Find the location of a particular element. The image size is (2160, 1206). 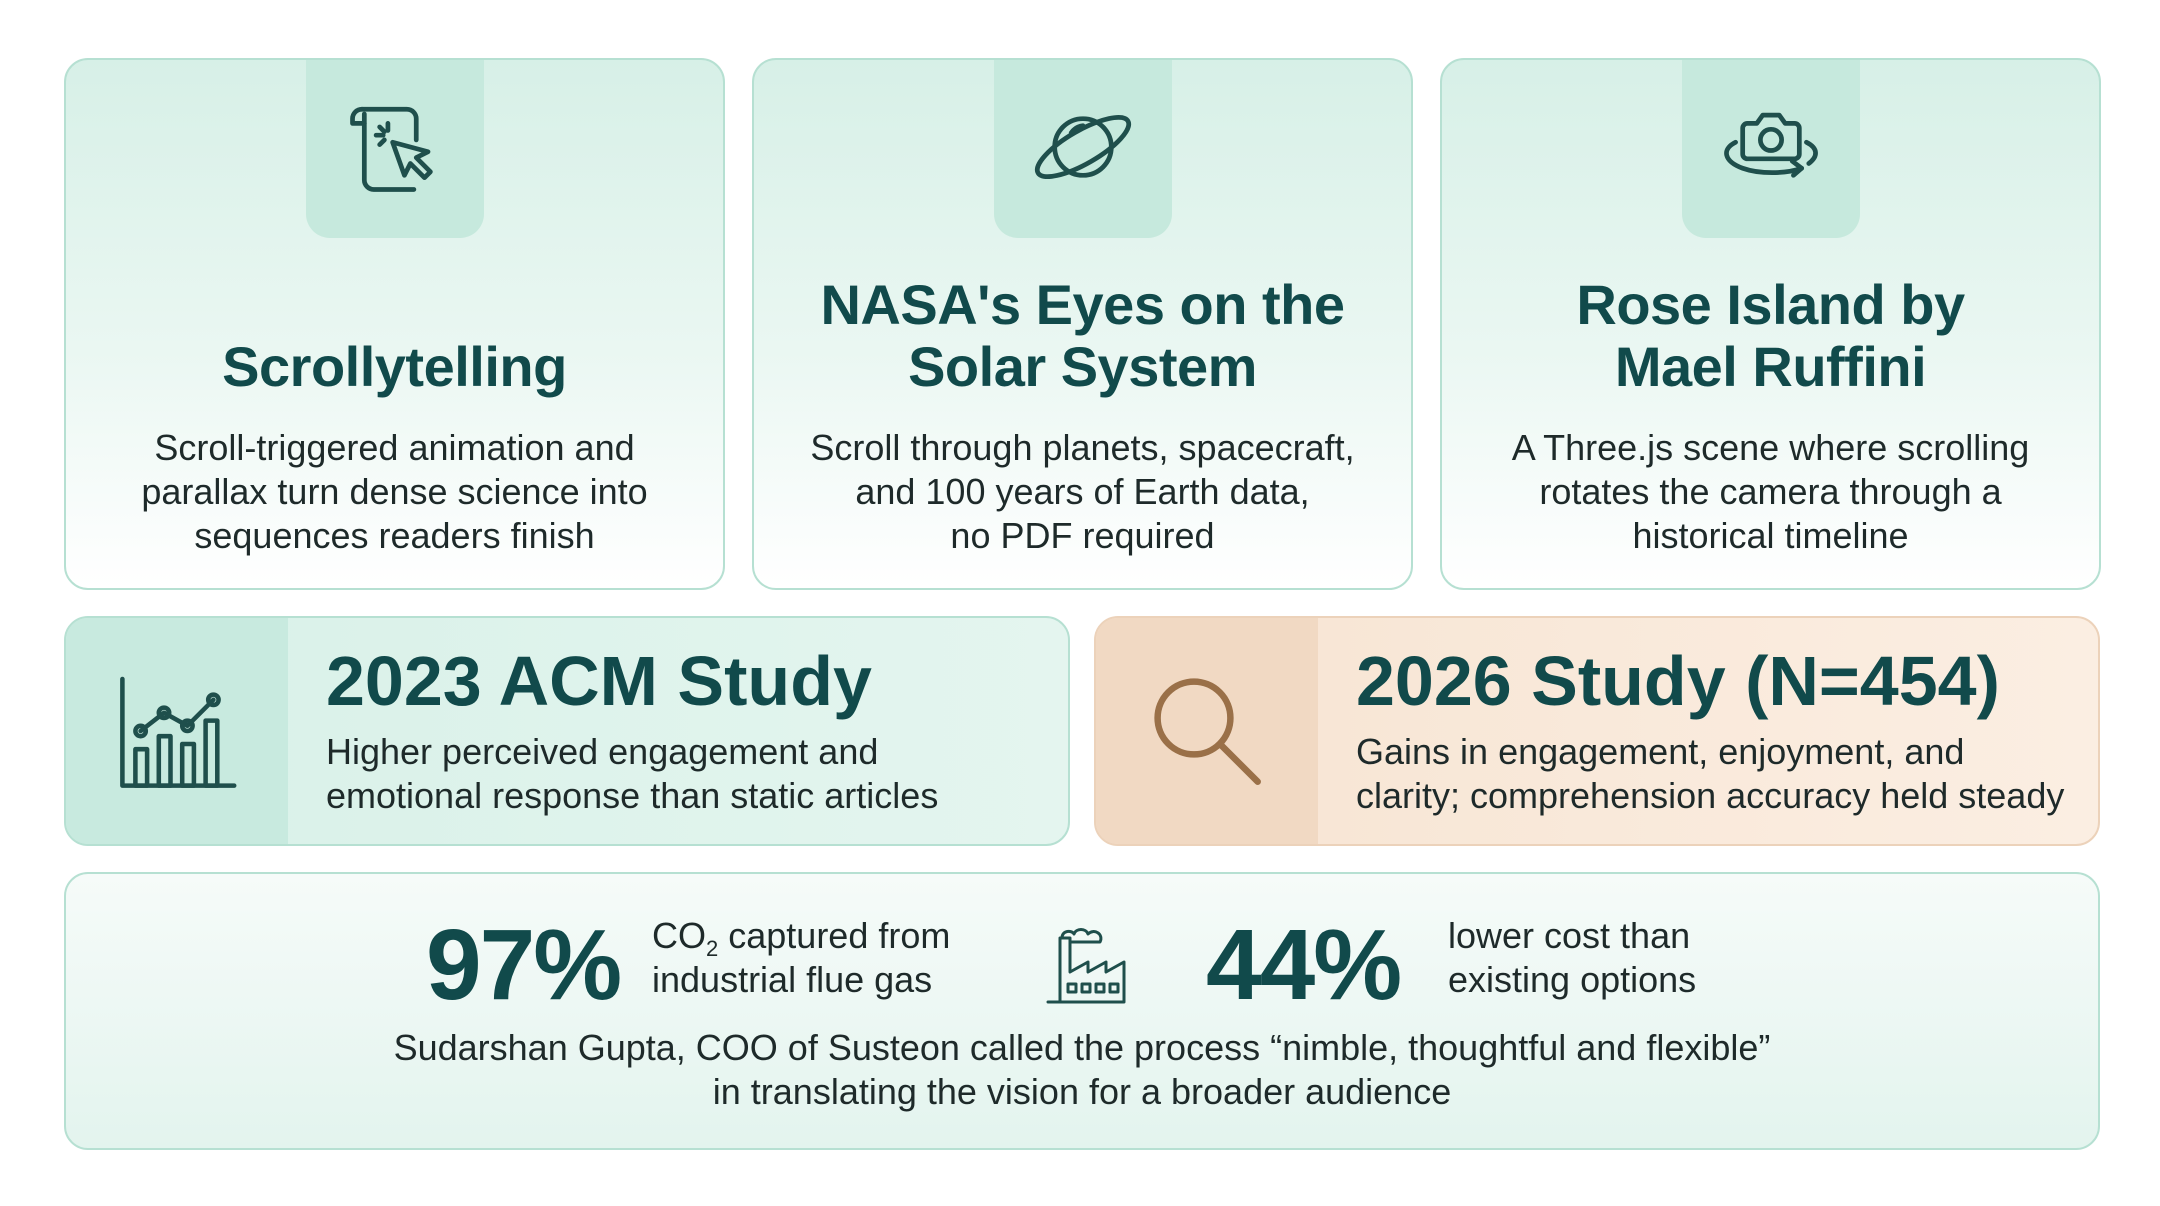

scroll-cursor-icon is located at coordinates (391, 149).